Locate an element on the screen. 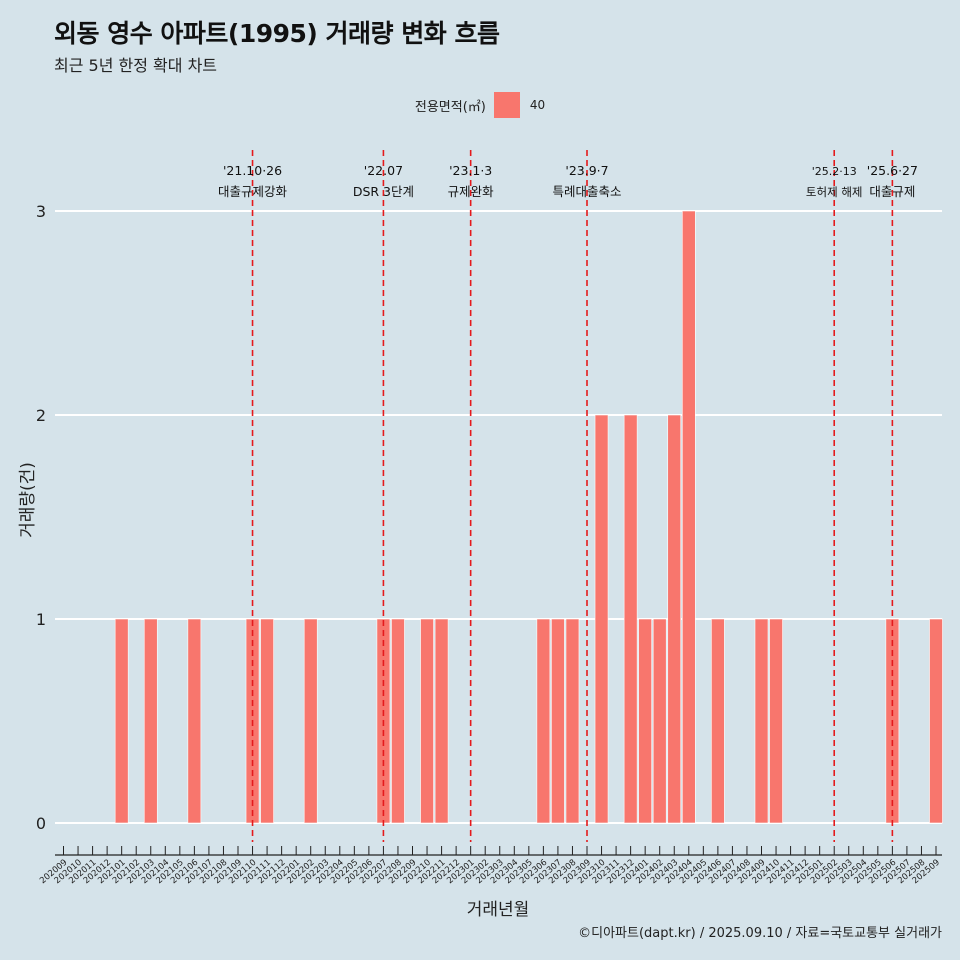  event-date: '25.6·27 is located at coordinates (892, 170).